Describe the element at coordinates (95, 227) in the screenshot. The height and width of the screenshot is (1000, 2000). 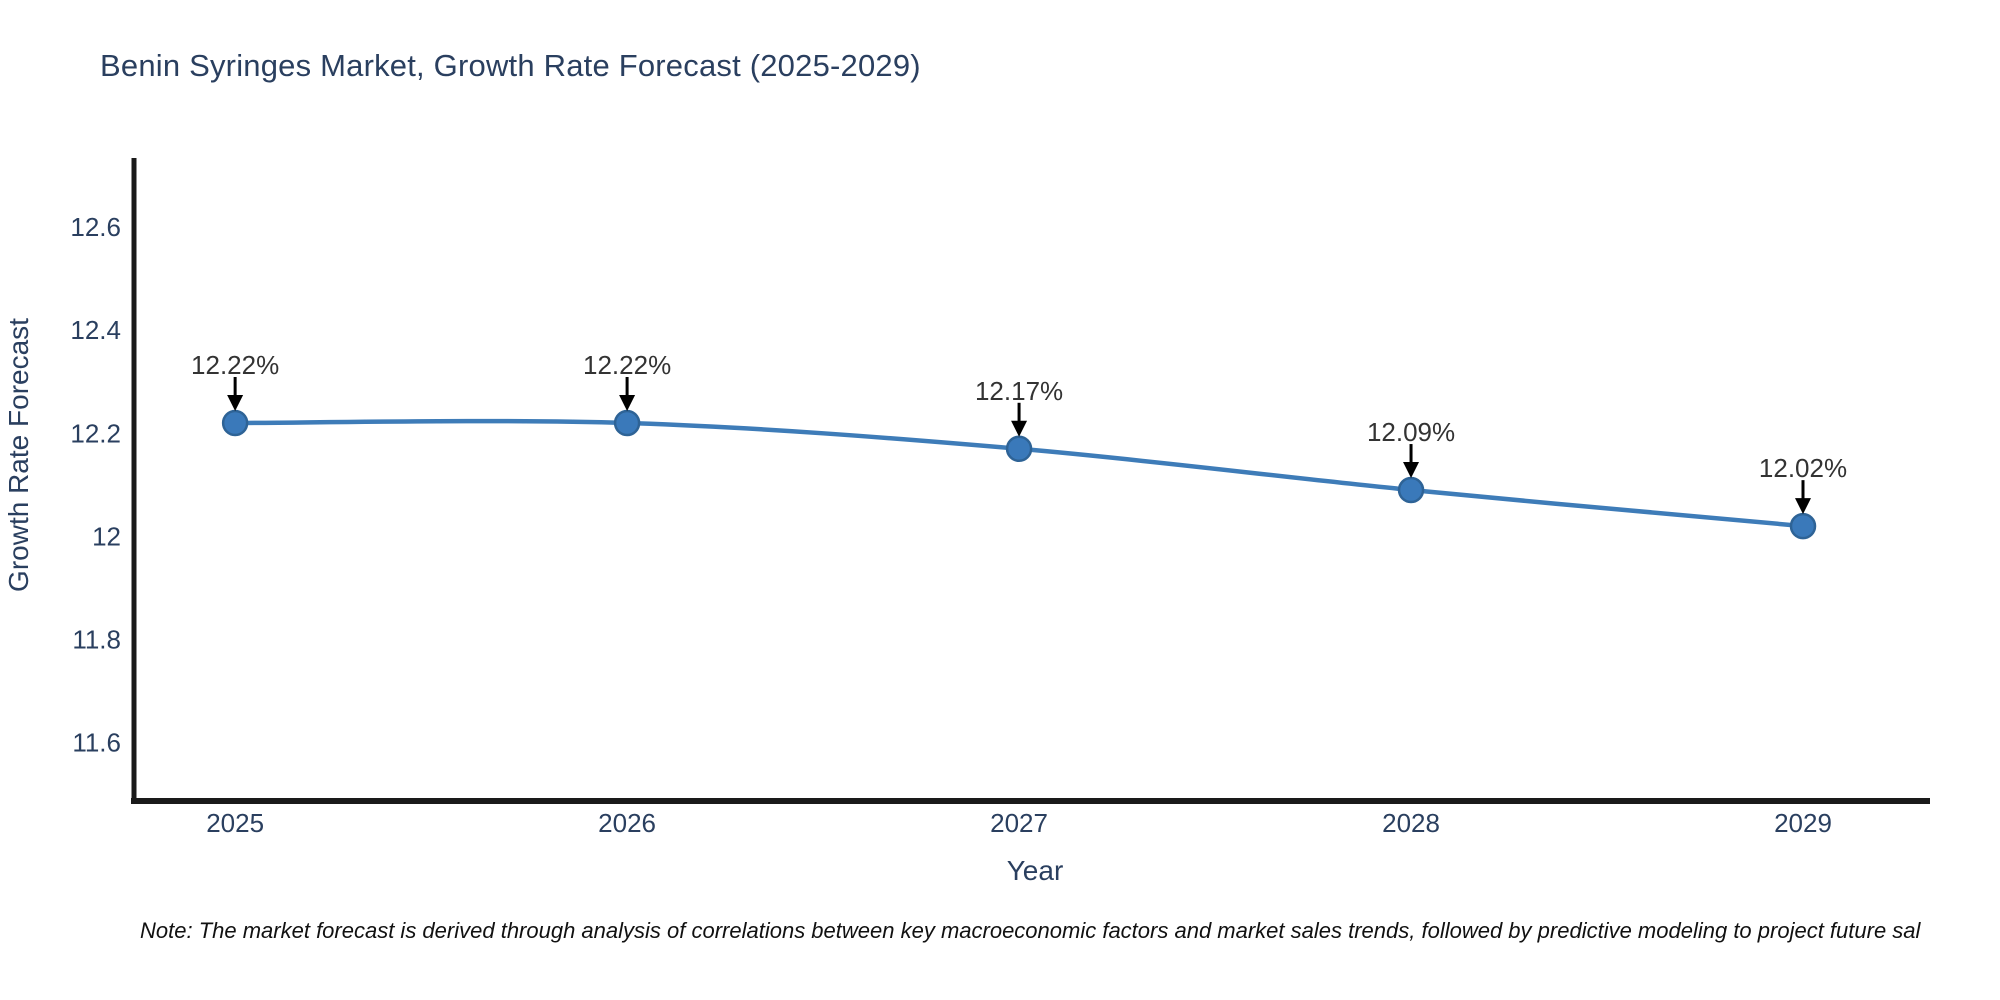
I see `y-tick-label: 12.6` at that location.